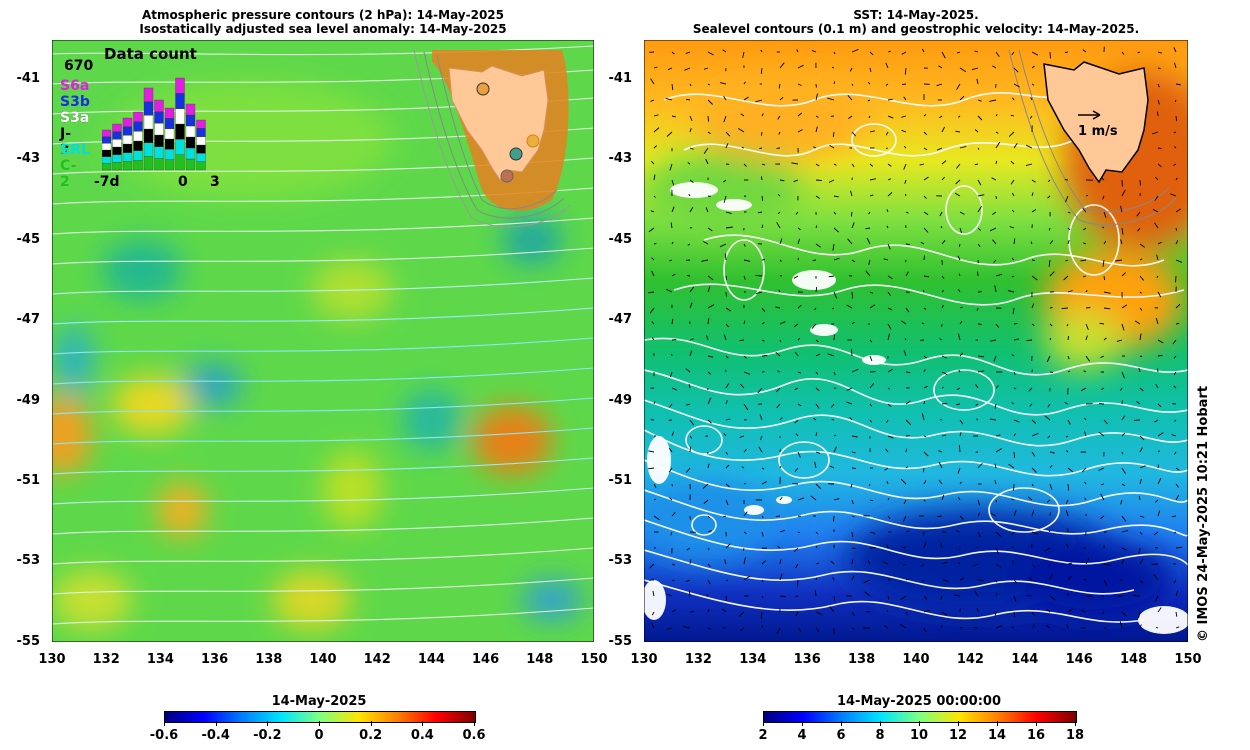 The width and height of the screenshot is (1250, 750). I want to click on mission-S6a: S6a, so click(75, 86).